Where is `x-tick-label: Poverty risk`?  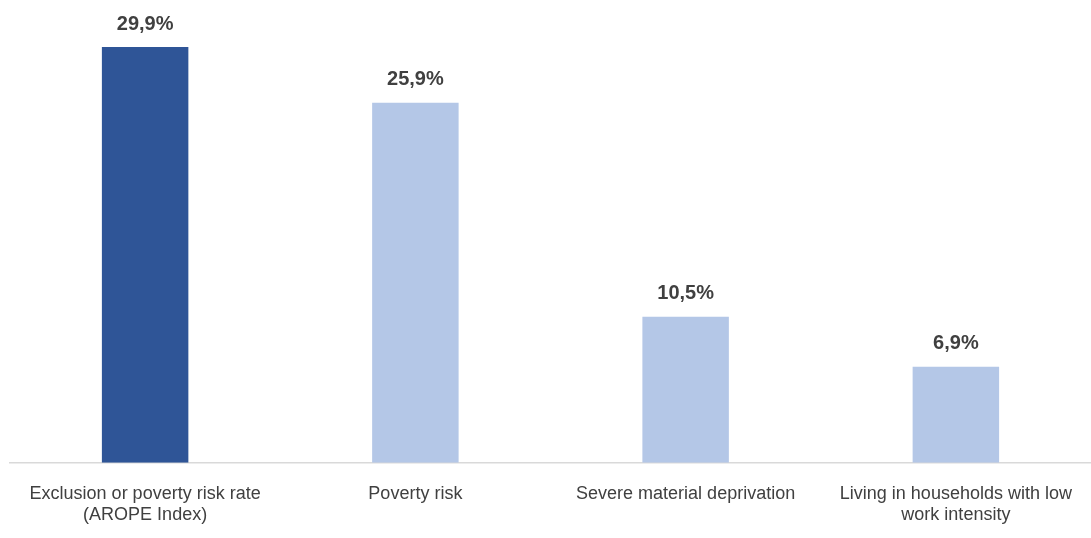
x-tick-label: Poverty risk is located at coordinates (416, 492).